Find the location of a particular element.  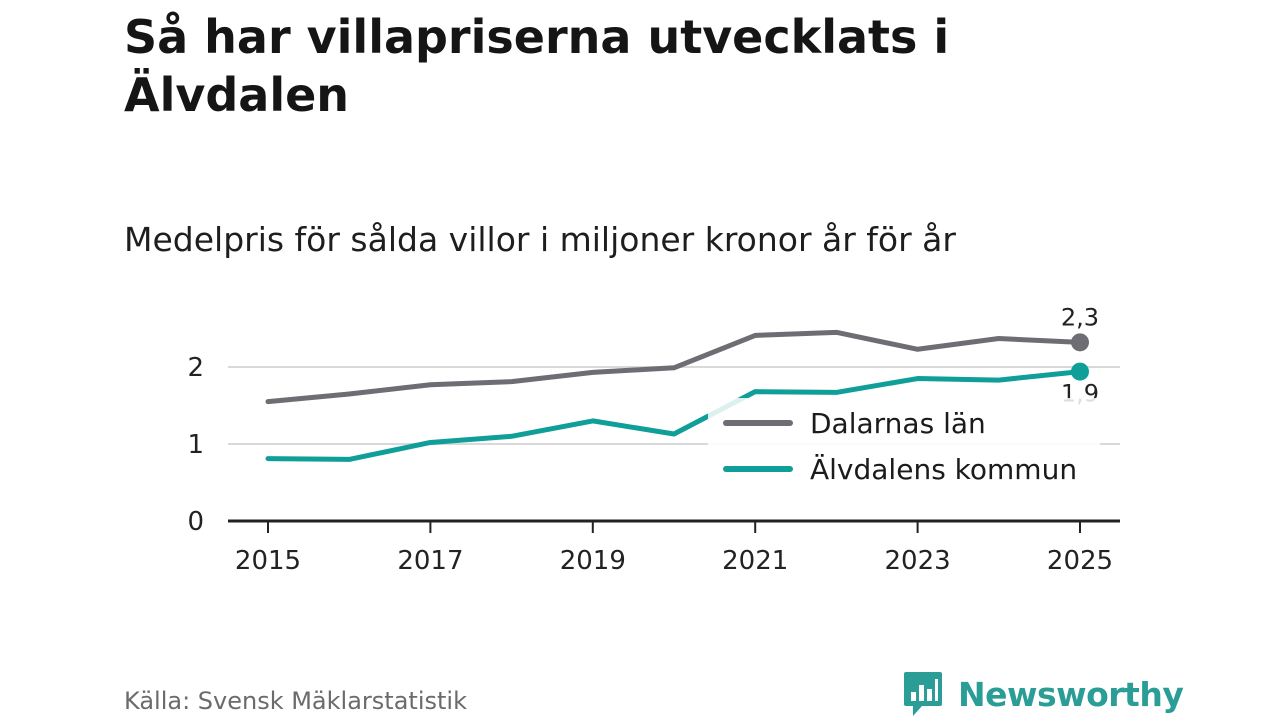

x-tick-label-2023: 2023 is located at coordinates (918, 561).